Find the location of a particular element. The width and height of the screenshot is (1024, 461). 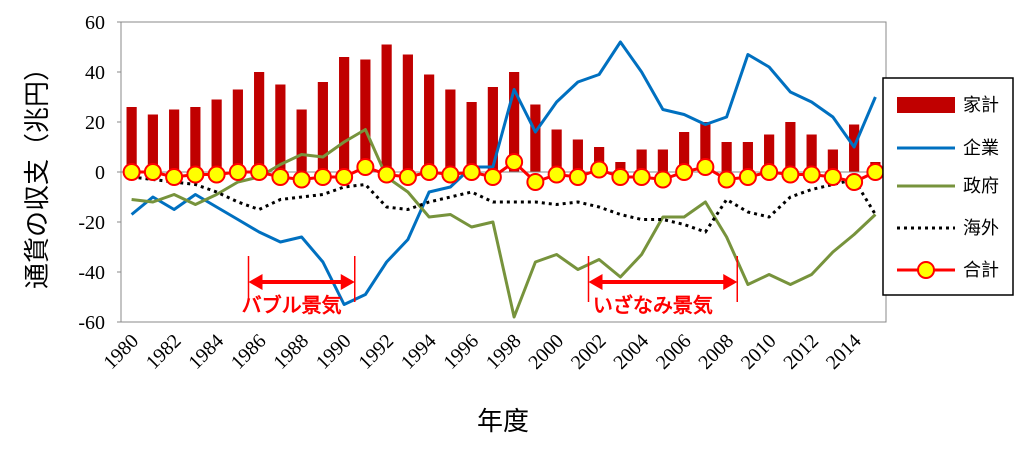

legend-swatch-bar is located at coordinates (926, 105).